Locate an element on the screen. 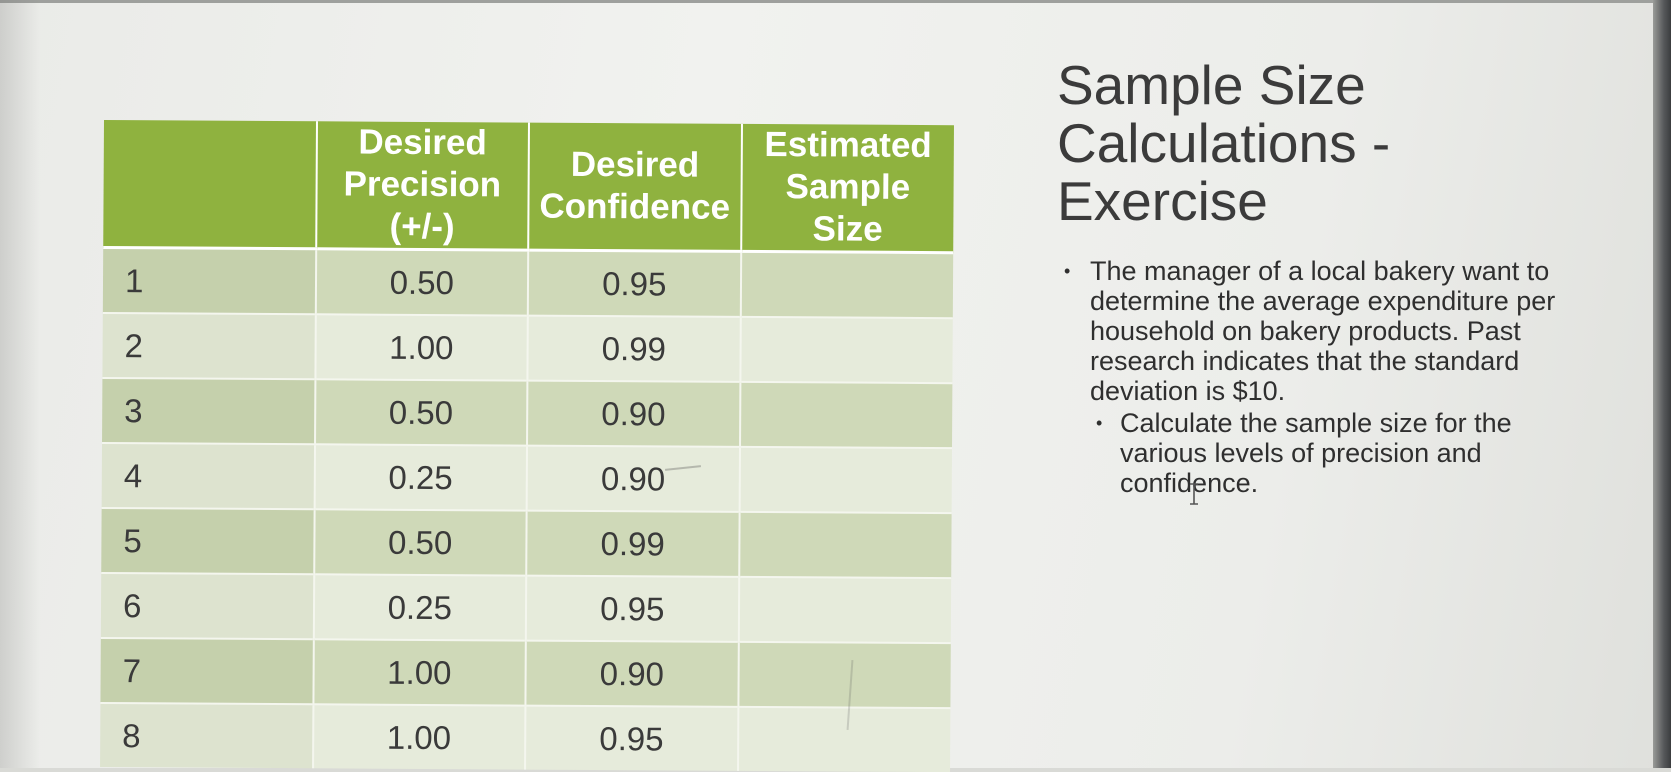 The image size is (1671, 772). table-row: 2 1.00 0.99 is located at coordinates (527, 348).